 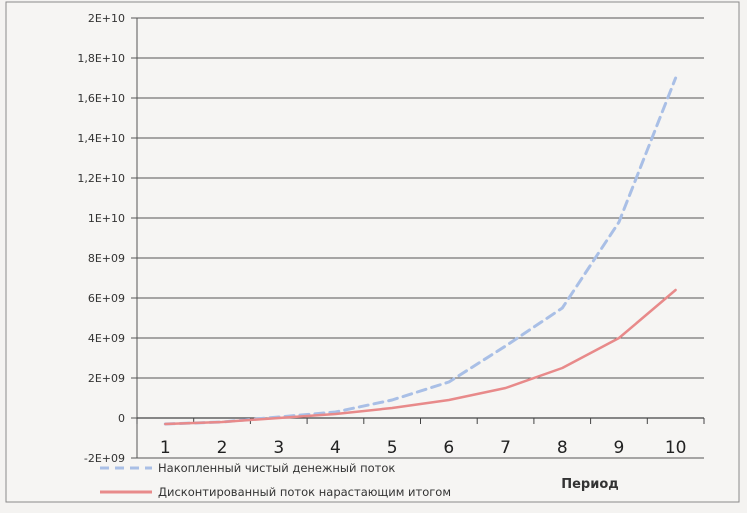 What do you see at coordinates (101, 138) in the screenshot?
I see `y-tick-label: 1,4E+10` at bounding box center [101, 138].